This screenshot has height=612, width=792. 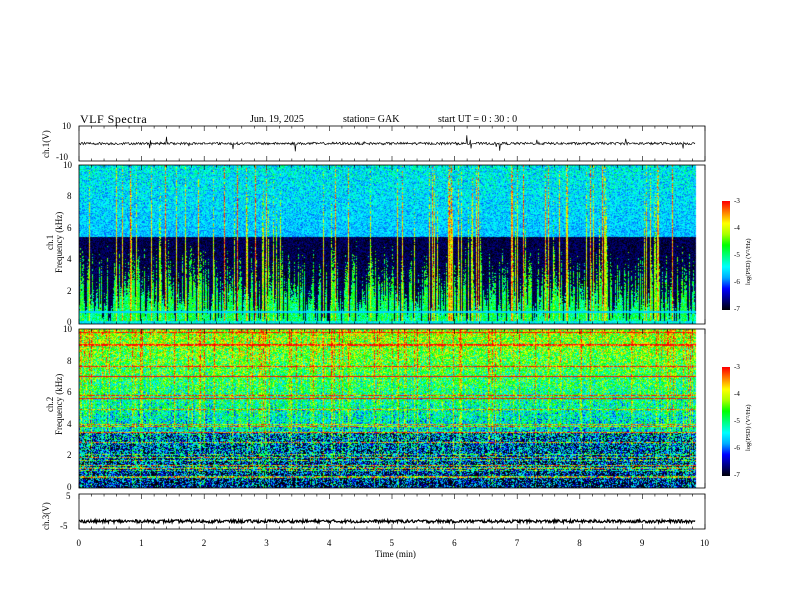 What do you see at coordinates (66, 126) in the screenshot?
I see `ch1-ytick-top: 10` at bounding box center [66, 126].